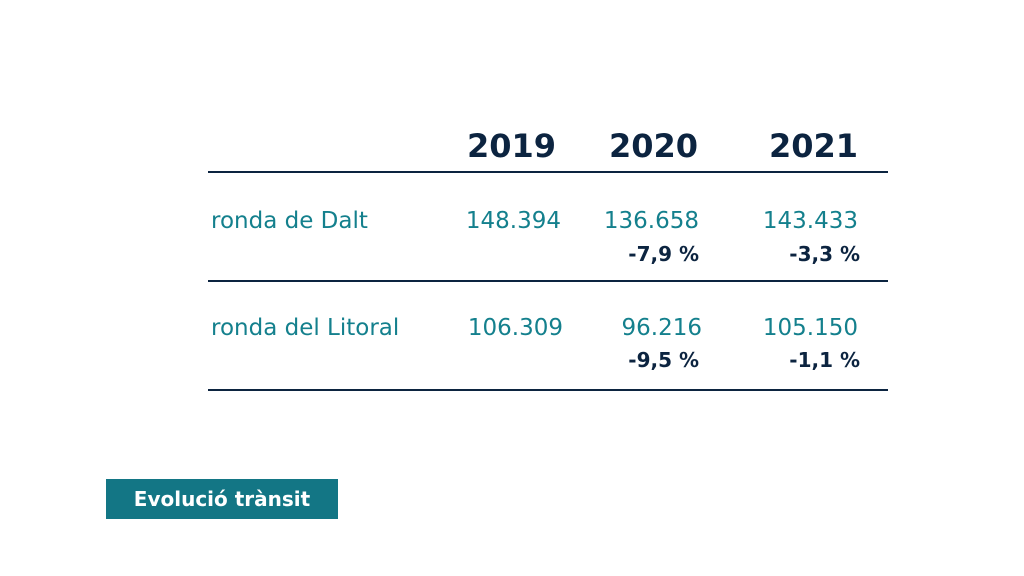 The image size is (1024, 576). I want to click on header-divider, so click(548, 172).